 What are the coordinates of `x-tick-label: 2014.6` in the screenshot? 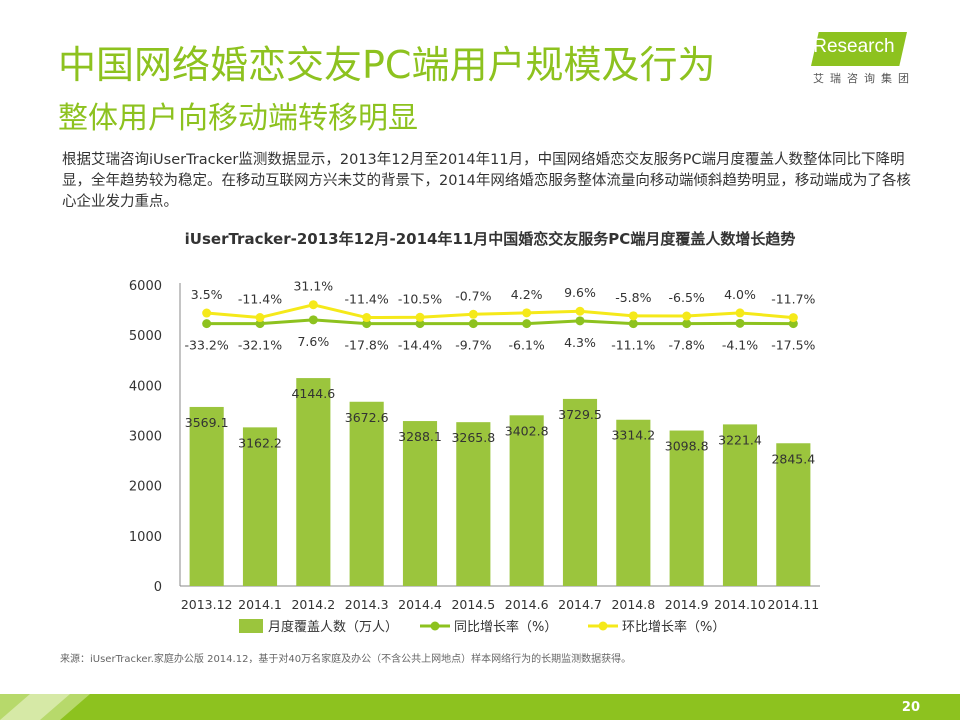 It's located at (527, 604).